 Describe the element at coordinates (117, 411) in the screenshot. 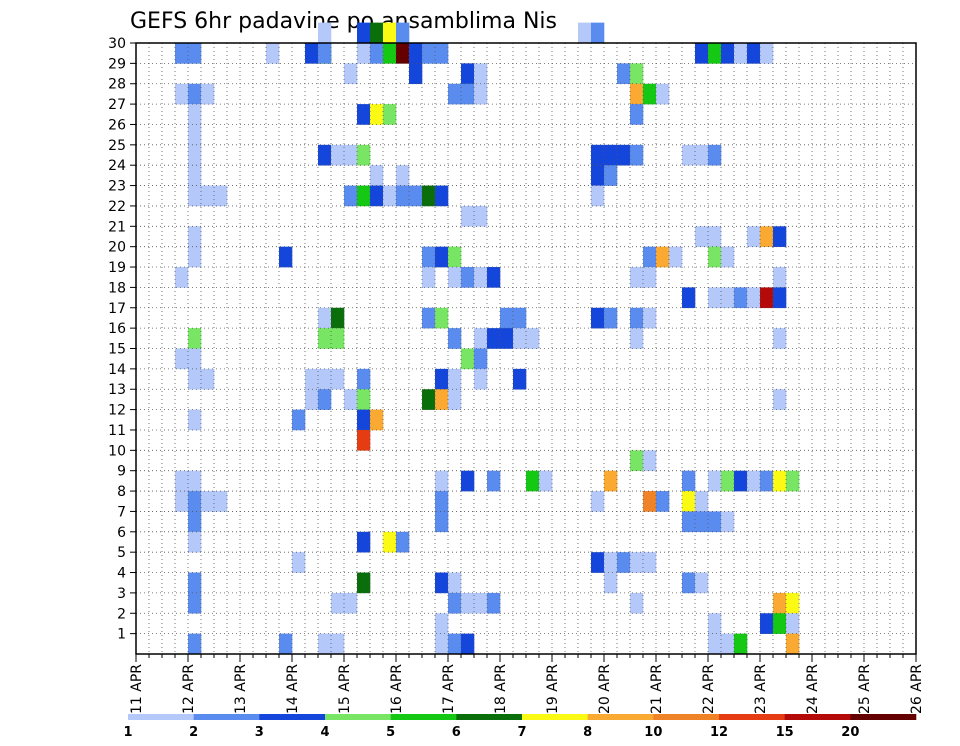

I see `y-tick-label: 12` at that location.